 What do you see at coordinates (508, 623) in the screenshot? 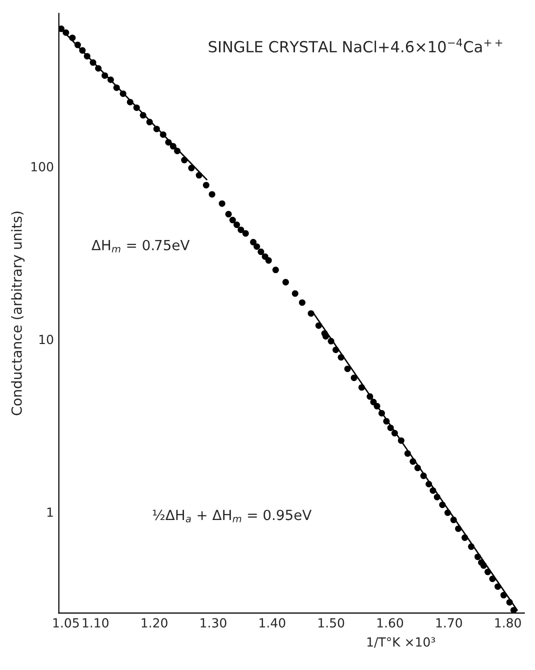
I see `x-tick-label: 1.80` at bounding box center [508, 623].